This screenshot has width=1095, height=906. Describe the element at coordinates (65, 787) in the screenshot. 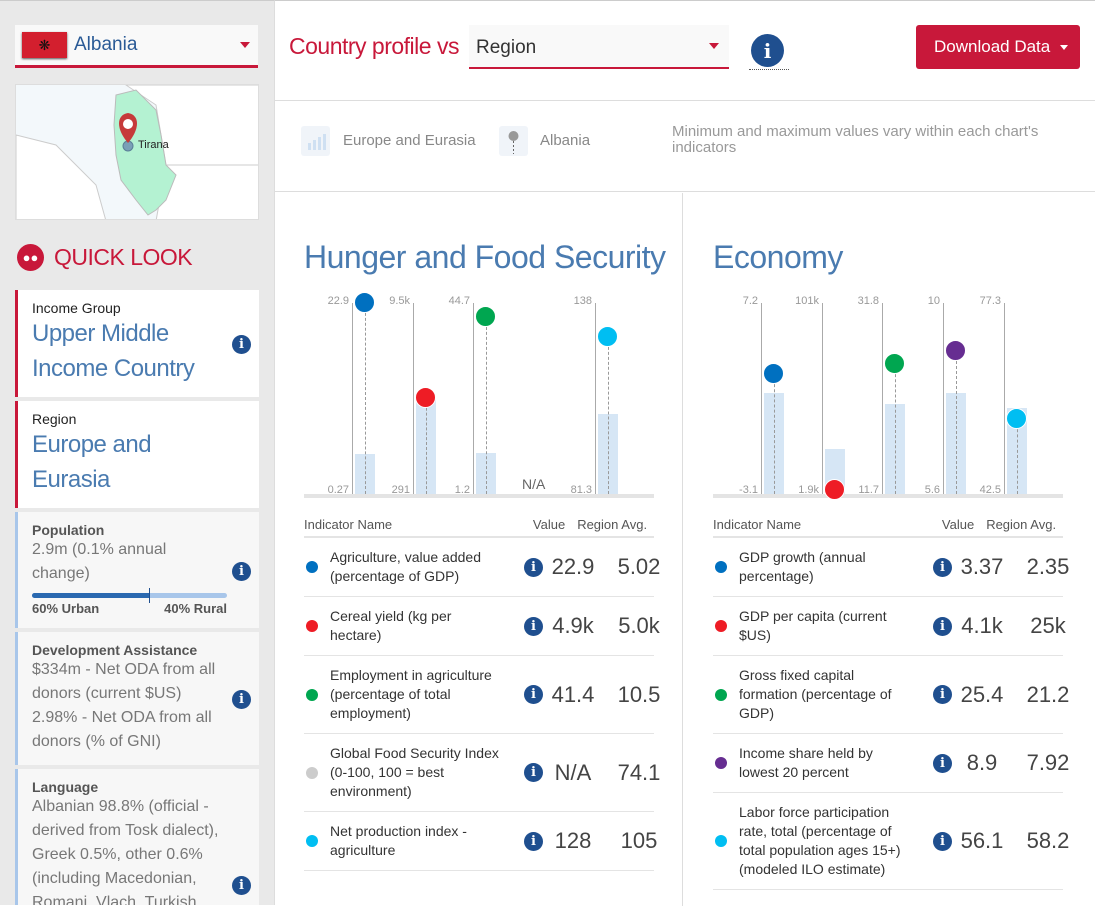

I see `card-label: Language` at that location.